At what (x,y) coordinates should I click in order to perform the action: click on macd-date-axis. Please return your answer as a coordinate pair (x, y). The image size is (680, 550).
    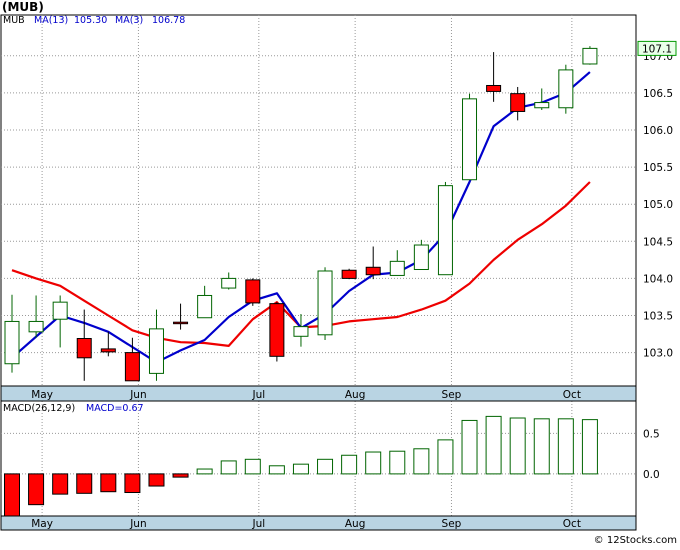
    Looking at the image, I should click on (318, 523).